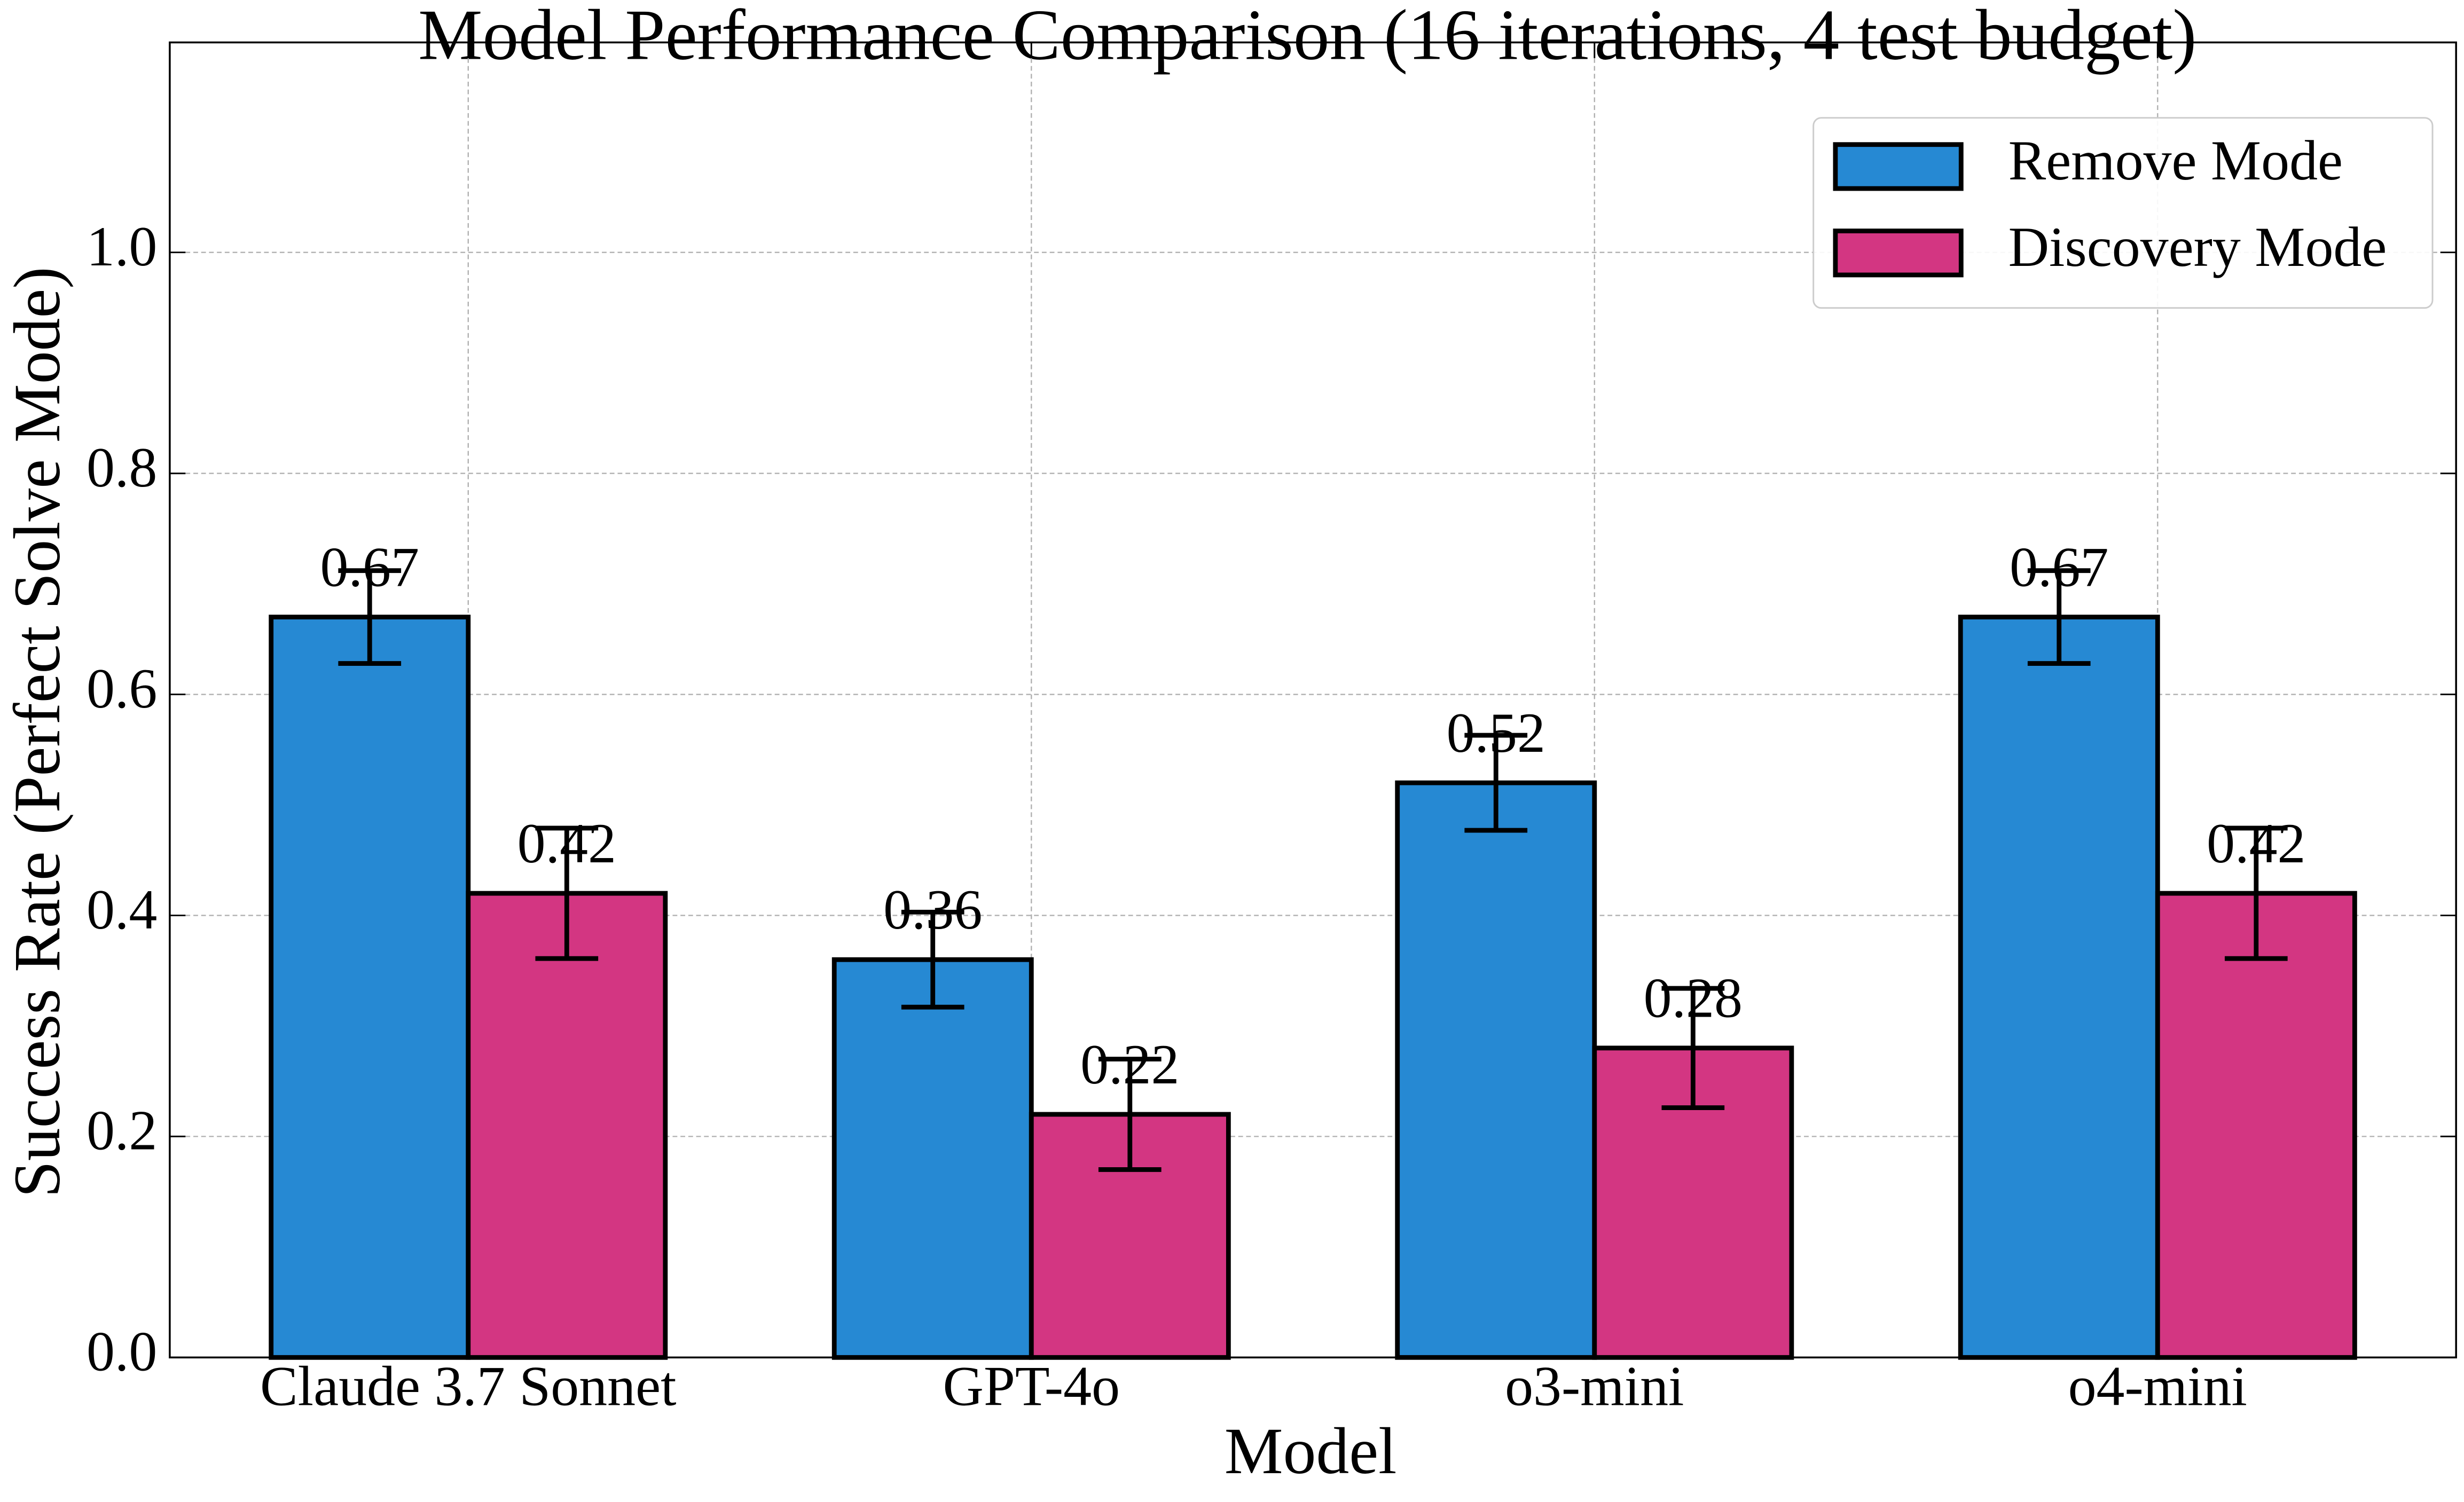  What do you see at coordinates (2157, 1386) in the screenshot?
I see `x-tick-label: o4-mini` at bounding box center [2157, 1386].